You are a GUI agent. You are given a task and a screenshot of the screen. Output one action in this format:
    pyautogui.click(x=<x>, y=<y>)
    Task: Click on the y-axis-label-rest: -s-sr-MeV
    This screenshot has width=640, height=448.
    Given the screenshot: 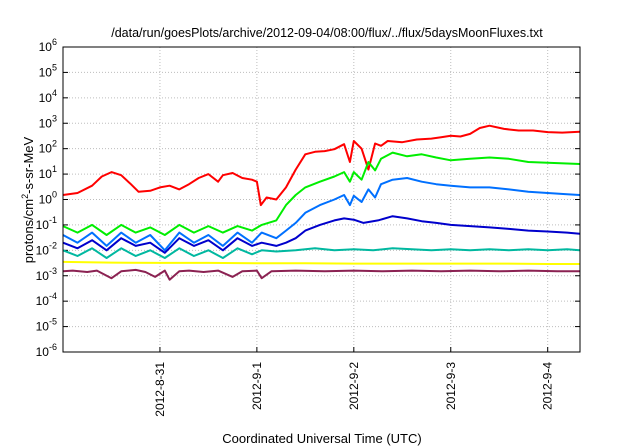 What is the action you would take?
    pyautogui.click(x=28, y=164)
    